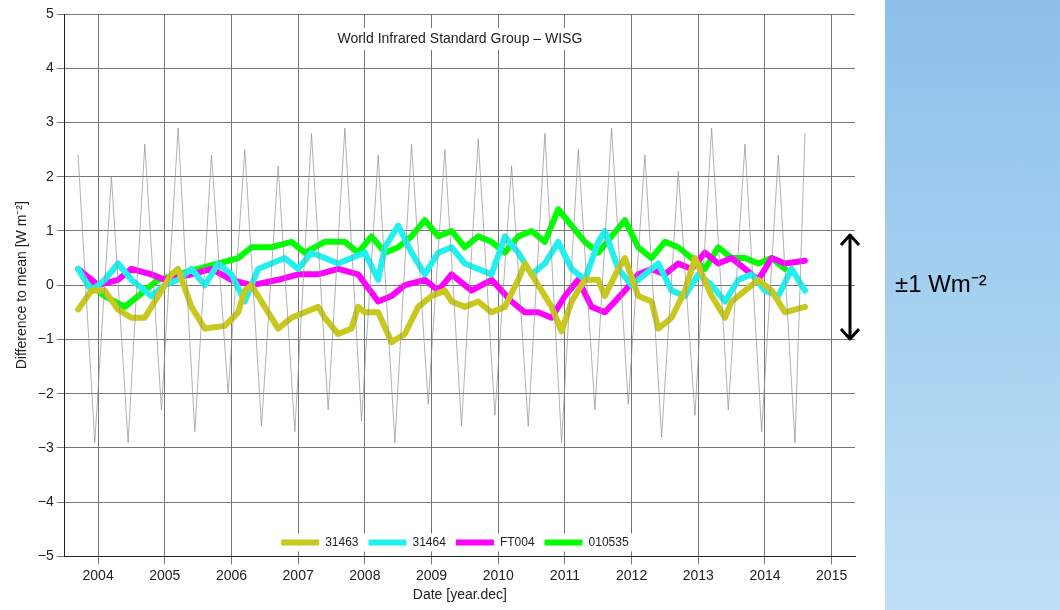 The image size is (1060, 610). Describe the element at coordinates (45, 501) in the screenshot. I see `y-tick-label: −4` at that location.